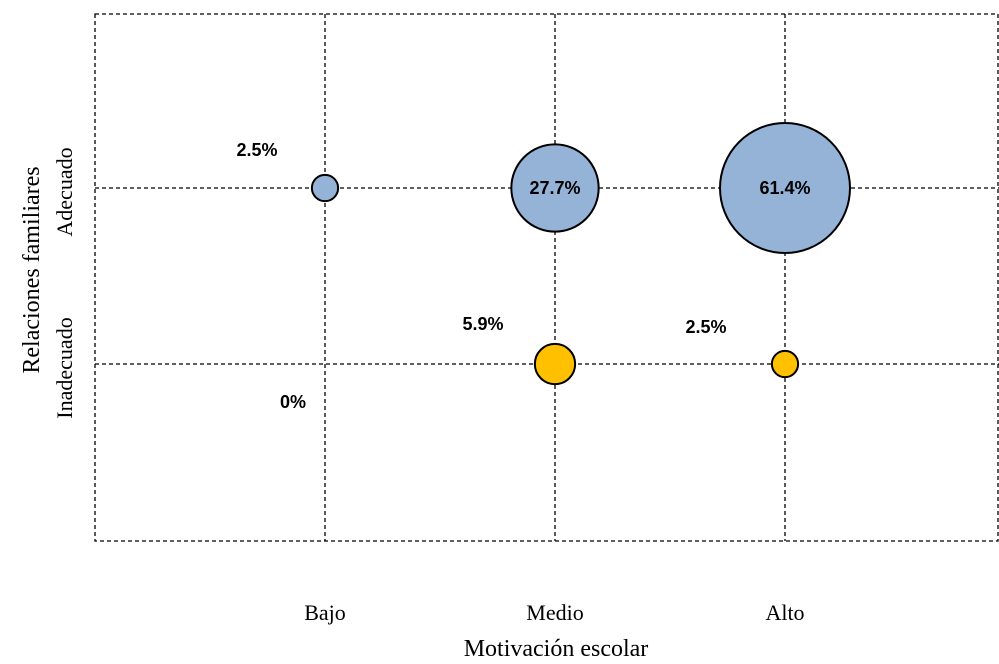  What do you see at coordinates (256, 150) in the screenshot?
I see `data-label-adecuado-bajo: 2.5%` at bounding box center [256, 150].